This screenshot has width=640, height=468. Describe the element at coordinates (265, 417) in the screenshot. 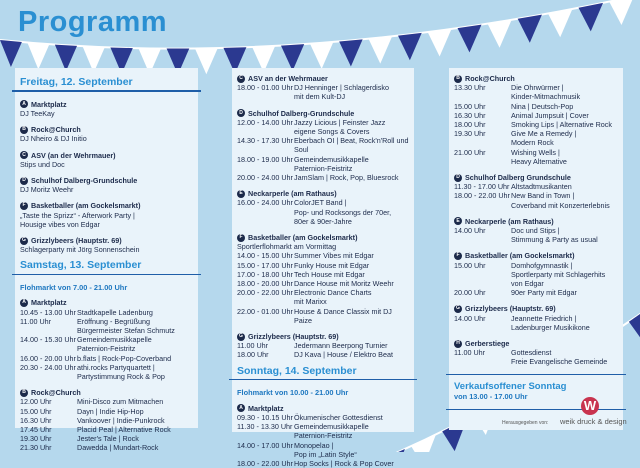

I see `event-time: 09.30 - 10.15 Uhr` at that location.